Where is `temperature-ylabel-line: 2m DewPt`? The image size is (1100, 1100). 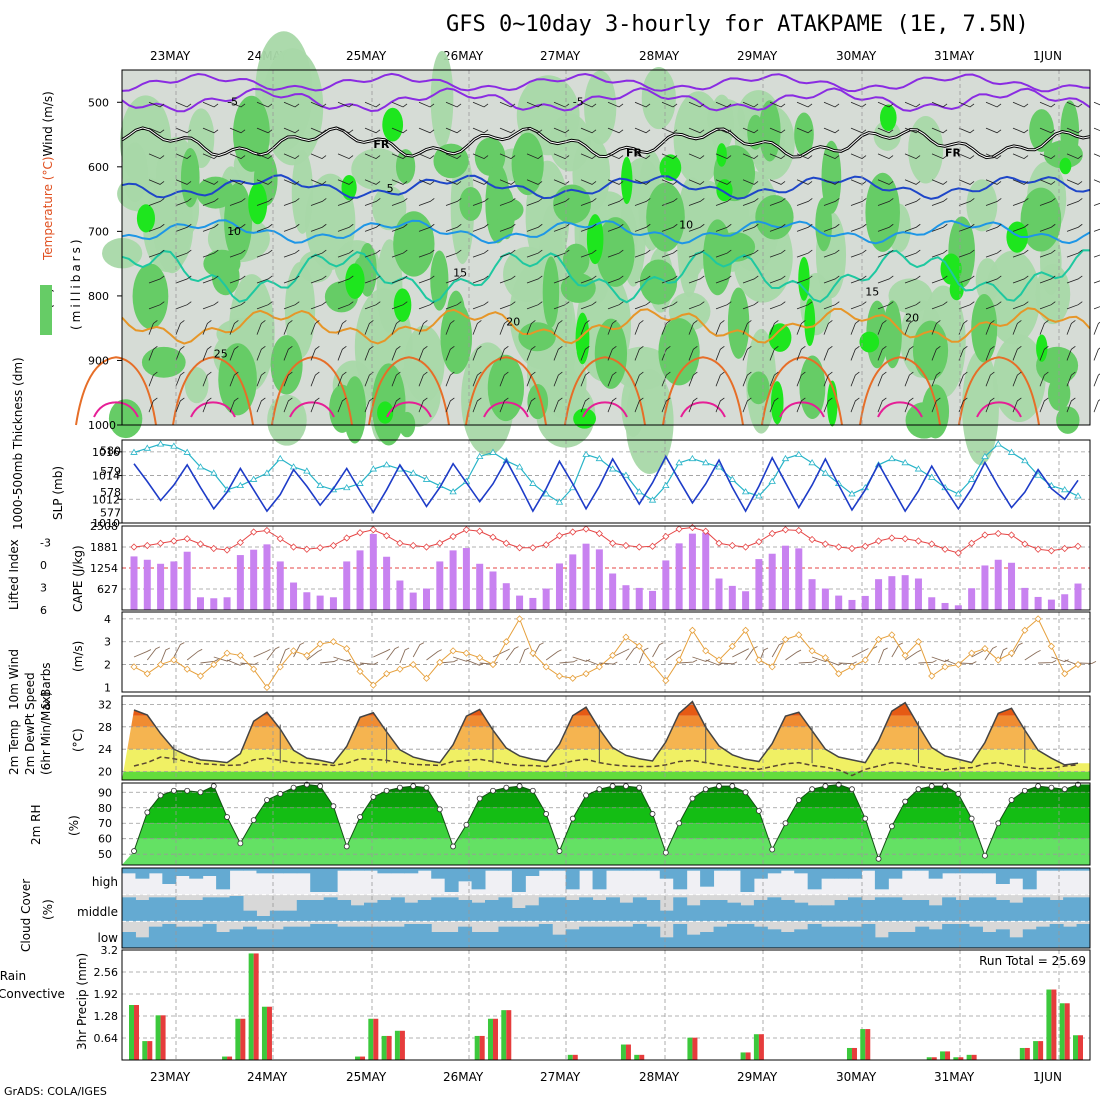 temperature-ylabel-line: 2m DewPt is located at coordinates (30, 744).